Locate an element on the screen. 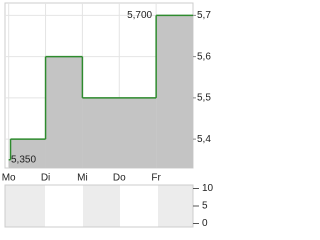 The image size is (320, 240). y-tick-label: 0 is located at coordinates (205, 223).